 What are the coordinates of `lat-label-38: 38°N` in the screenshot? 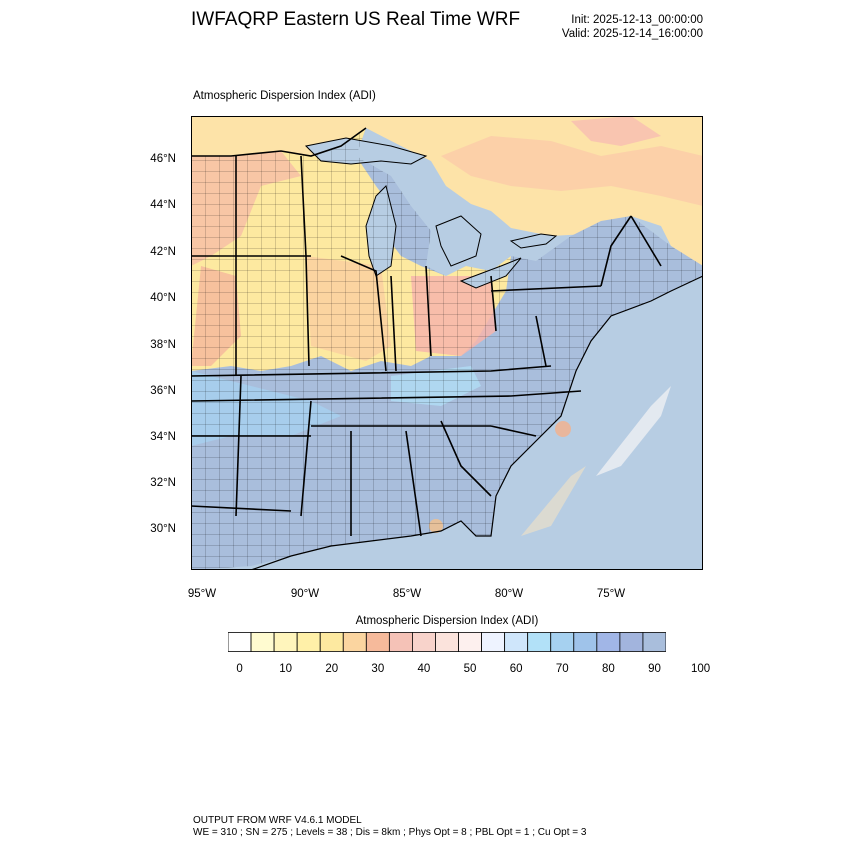 It's located at (163, 345).